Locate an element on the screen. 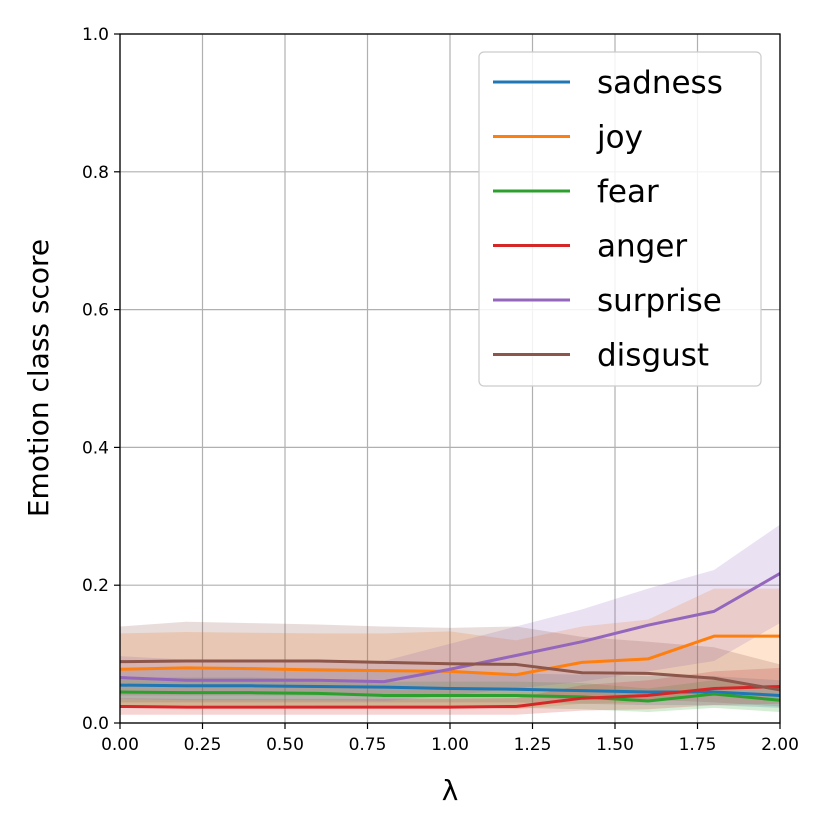 This screenshot has width=830, height=830. x-tick-label: 0.25 is located at coordinates (203, 745).